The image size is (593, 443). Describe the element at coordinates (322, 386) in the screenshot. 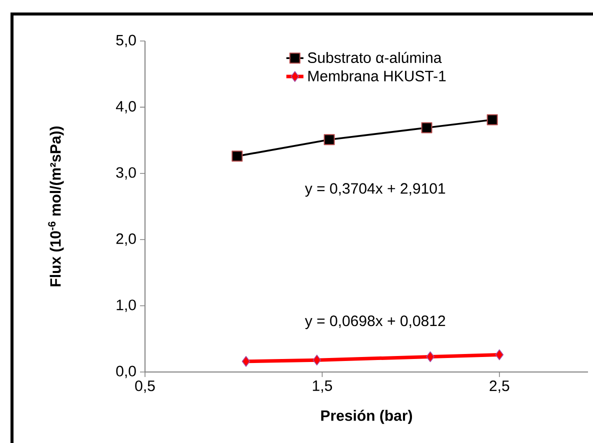

I see `x-tick-label: 1,5` at that location.